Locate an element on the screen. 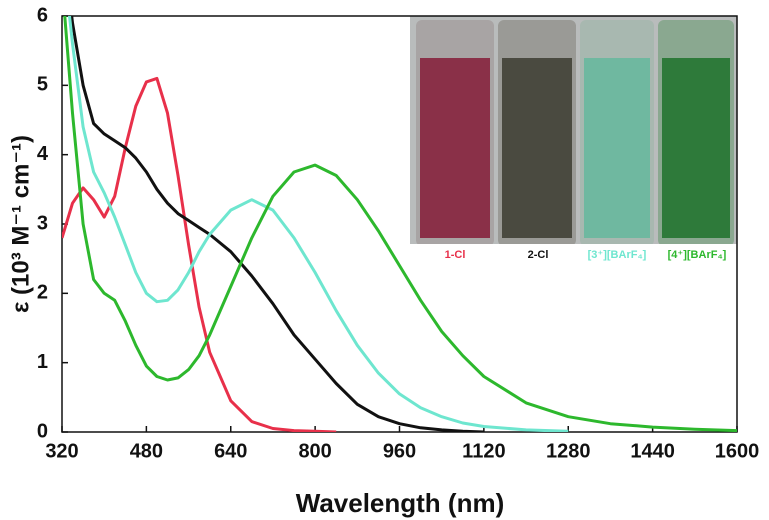 The height and width of the screenshot is (520, 769). x-tick-label: 1440 is located at coordinates (652, 451).